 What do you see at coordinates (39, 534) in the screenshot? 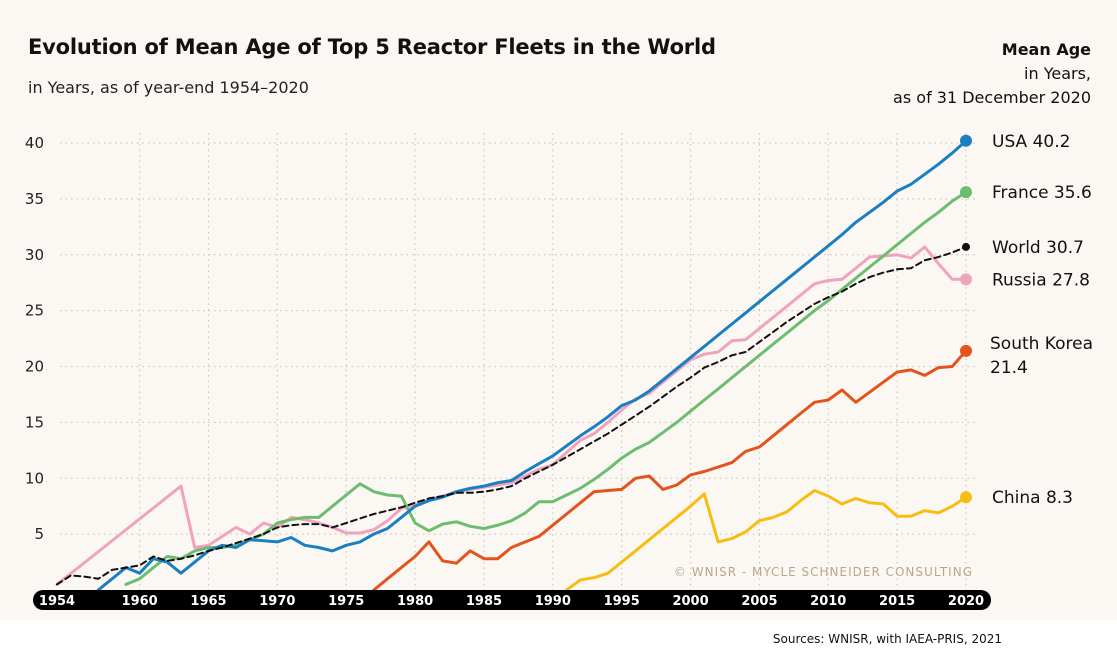
I see `y-tick-5: 5` at bounding box center [39, 534].